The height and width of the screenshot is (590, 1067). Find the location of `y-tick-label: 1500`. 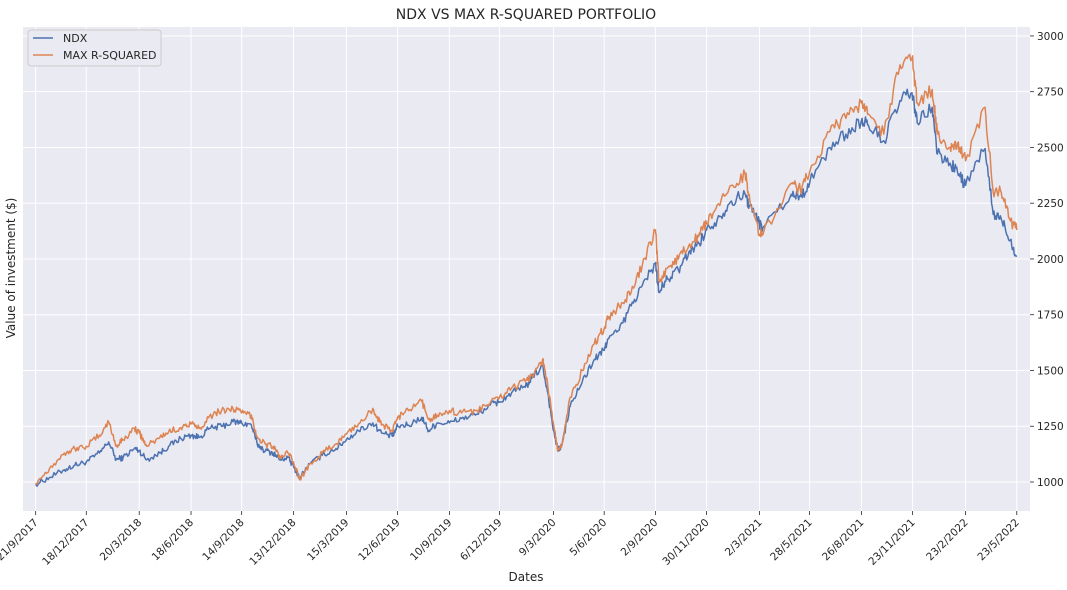

y-tick-label: 1500 is located at coordinates (1050, 371).